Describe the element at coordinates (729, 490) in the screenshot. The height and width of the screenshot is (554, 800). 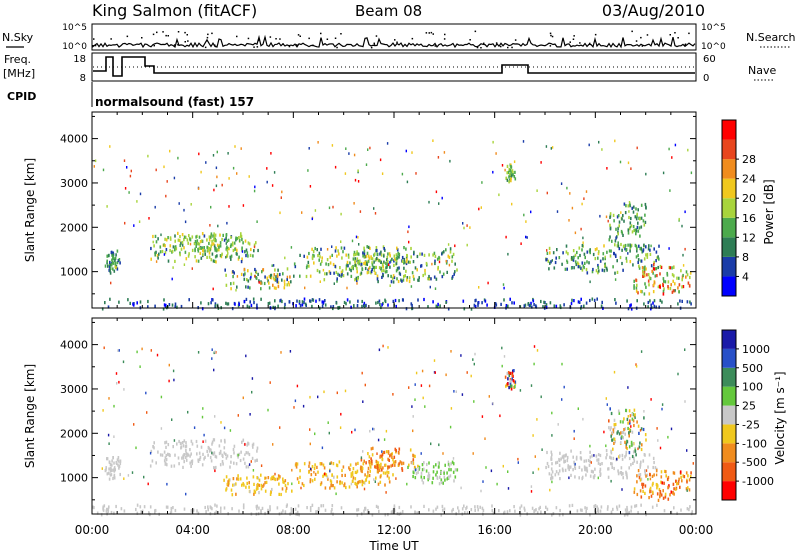
I see `colorbar-swatch` at that location.